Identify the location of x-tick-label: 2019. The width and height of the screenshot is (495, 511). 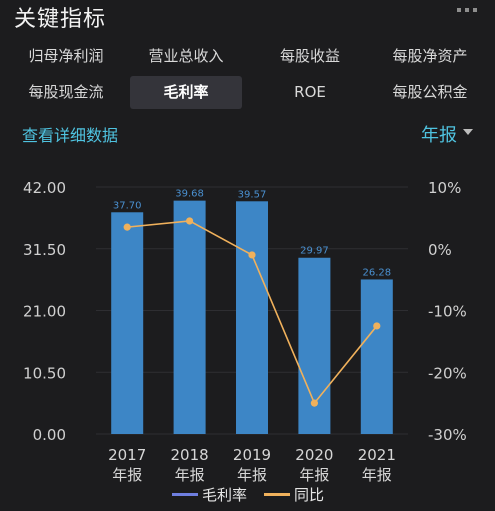
(252, 455).